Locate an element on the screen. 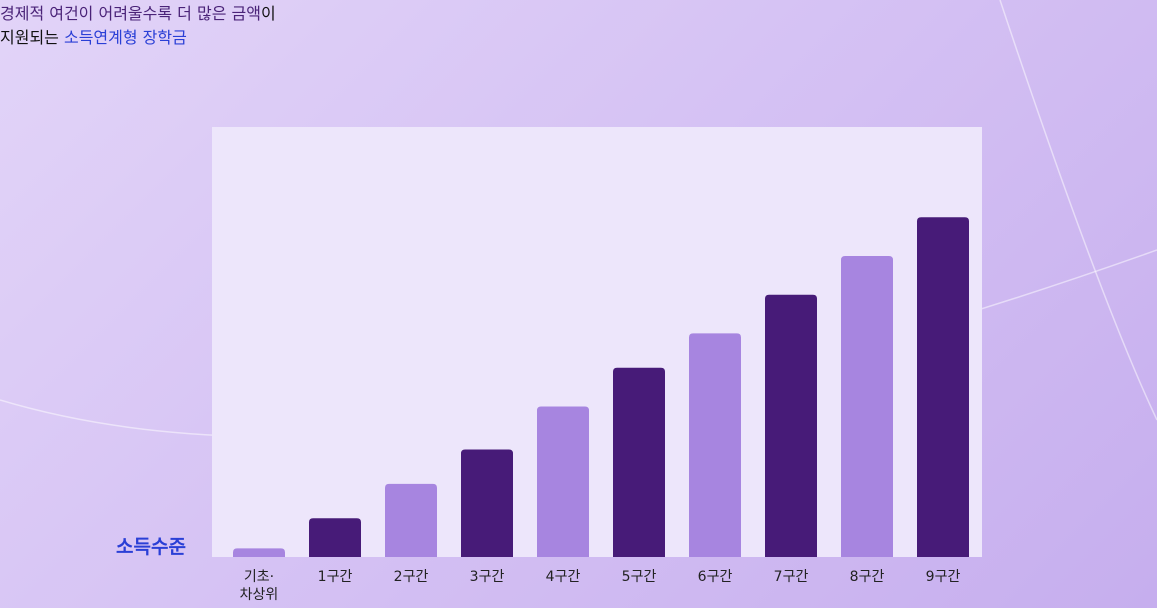 The width and height of the screenshot is (1157, 608). title-text: 경제적 여건이 어려울수록 더 많은 금액 is located at coordinates (130, 13).